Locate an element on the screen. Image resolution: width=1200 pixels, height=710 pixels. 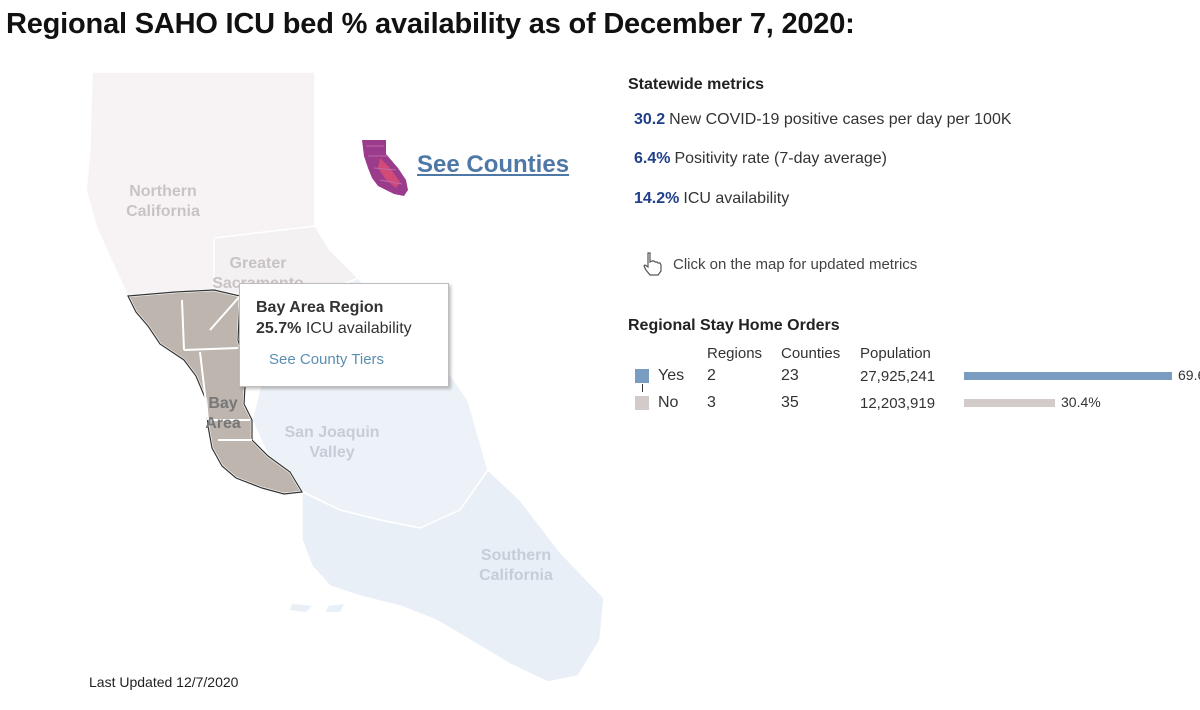
header-counties: Counties is located at coordinates (811, 353).